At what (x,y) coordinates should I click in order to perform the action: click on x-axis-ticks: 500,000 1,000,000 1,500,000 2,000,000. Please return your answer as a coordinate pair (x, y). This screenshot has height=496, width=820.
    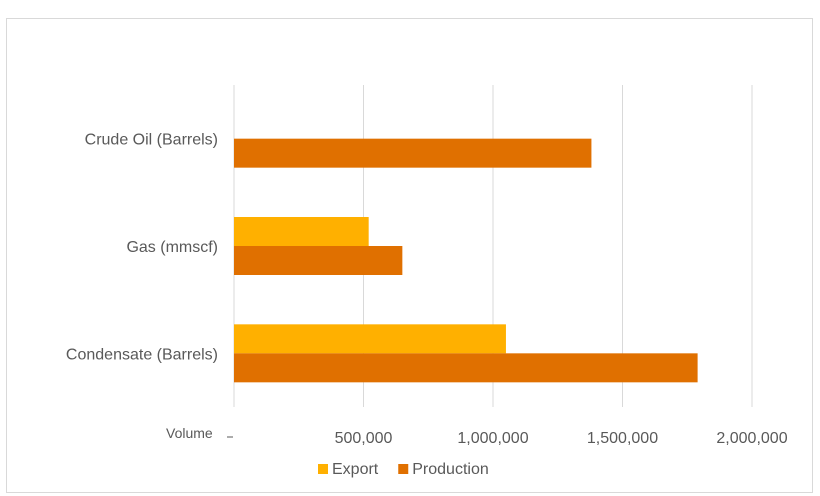
    Looking at the image, I should click on (507, 438).